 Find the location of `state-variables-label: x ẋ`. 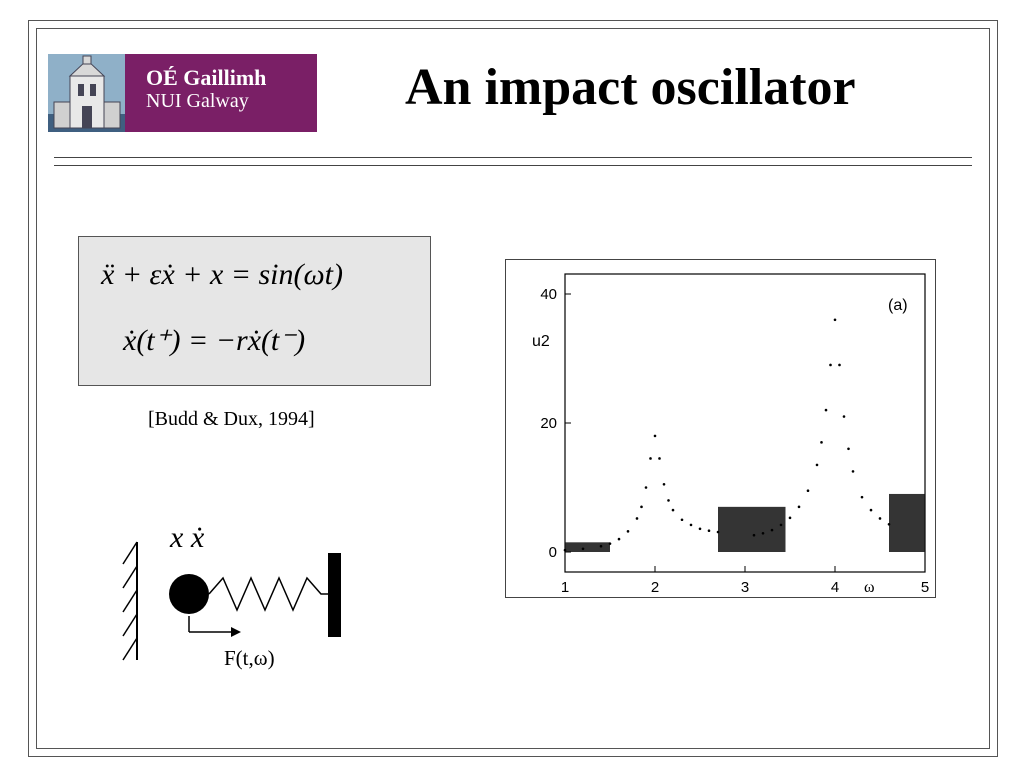

state-variables-label: x ẋ is located at coordinates (187, 537).